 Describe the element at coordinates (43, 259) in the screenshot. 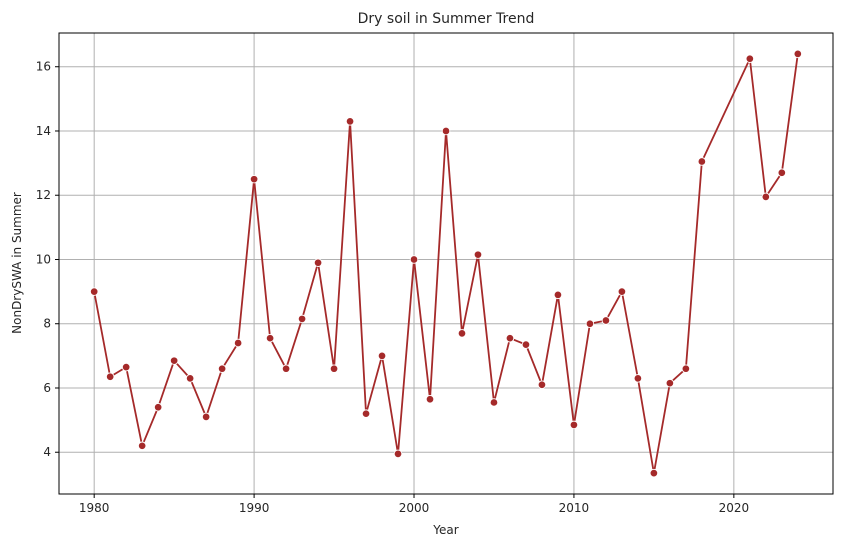

I see `y-tick-label: 10` at that location.